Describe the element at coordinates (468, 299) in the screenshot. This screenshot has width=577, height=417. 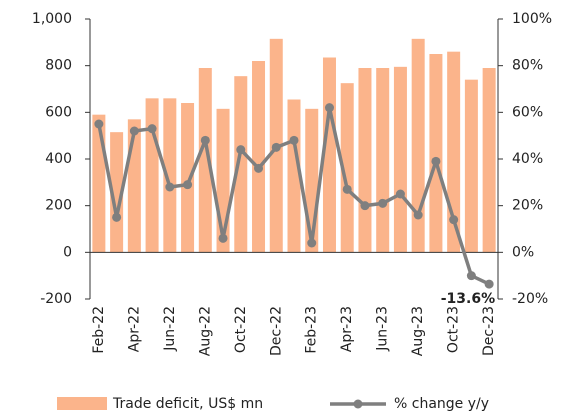
I see `data-label: -13.6%` at that location.